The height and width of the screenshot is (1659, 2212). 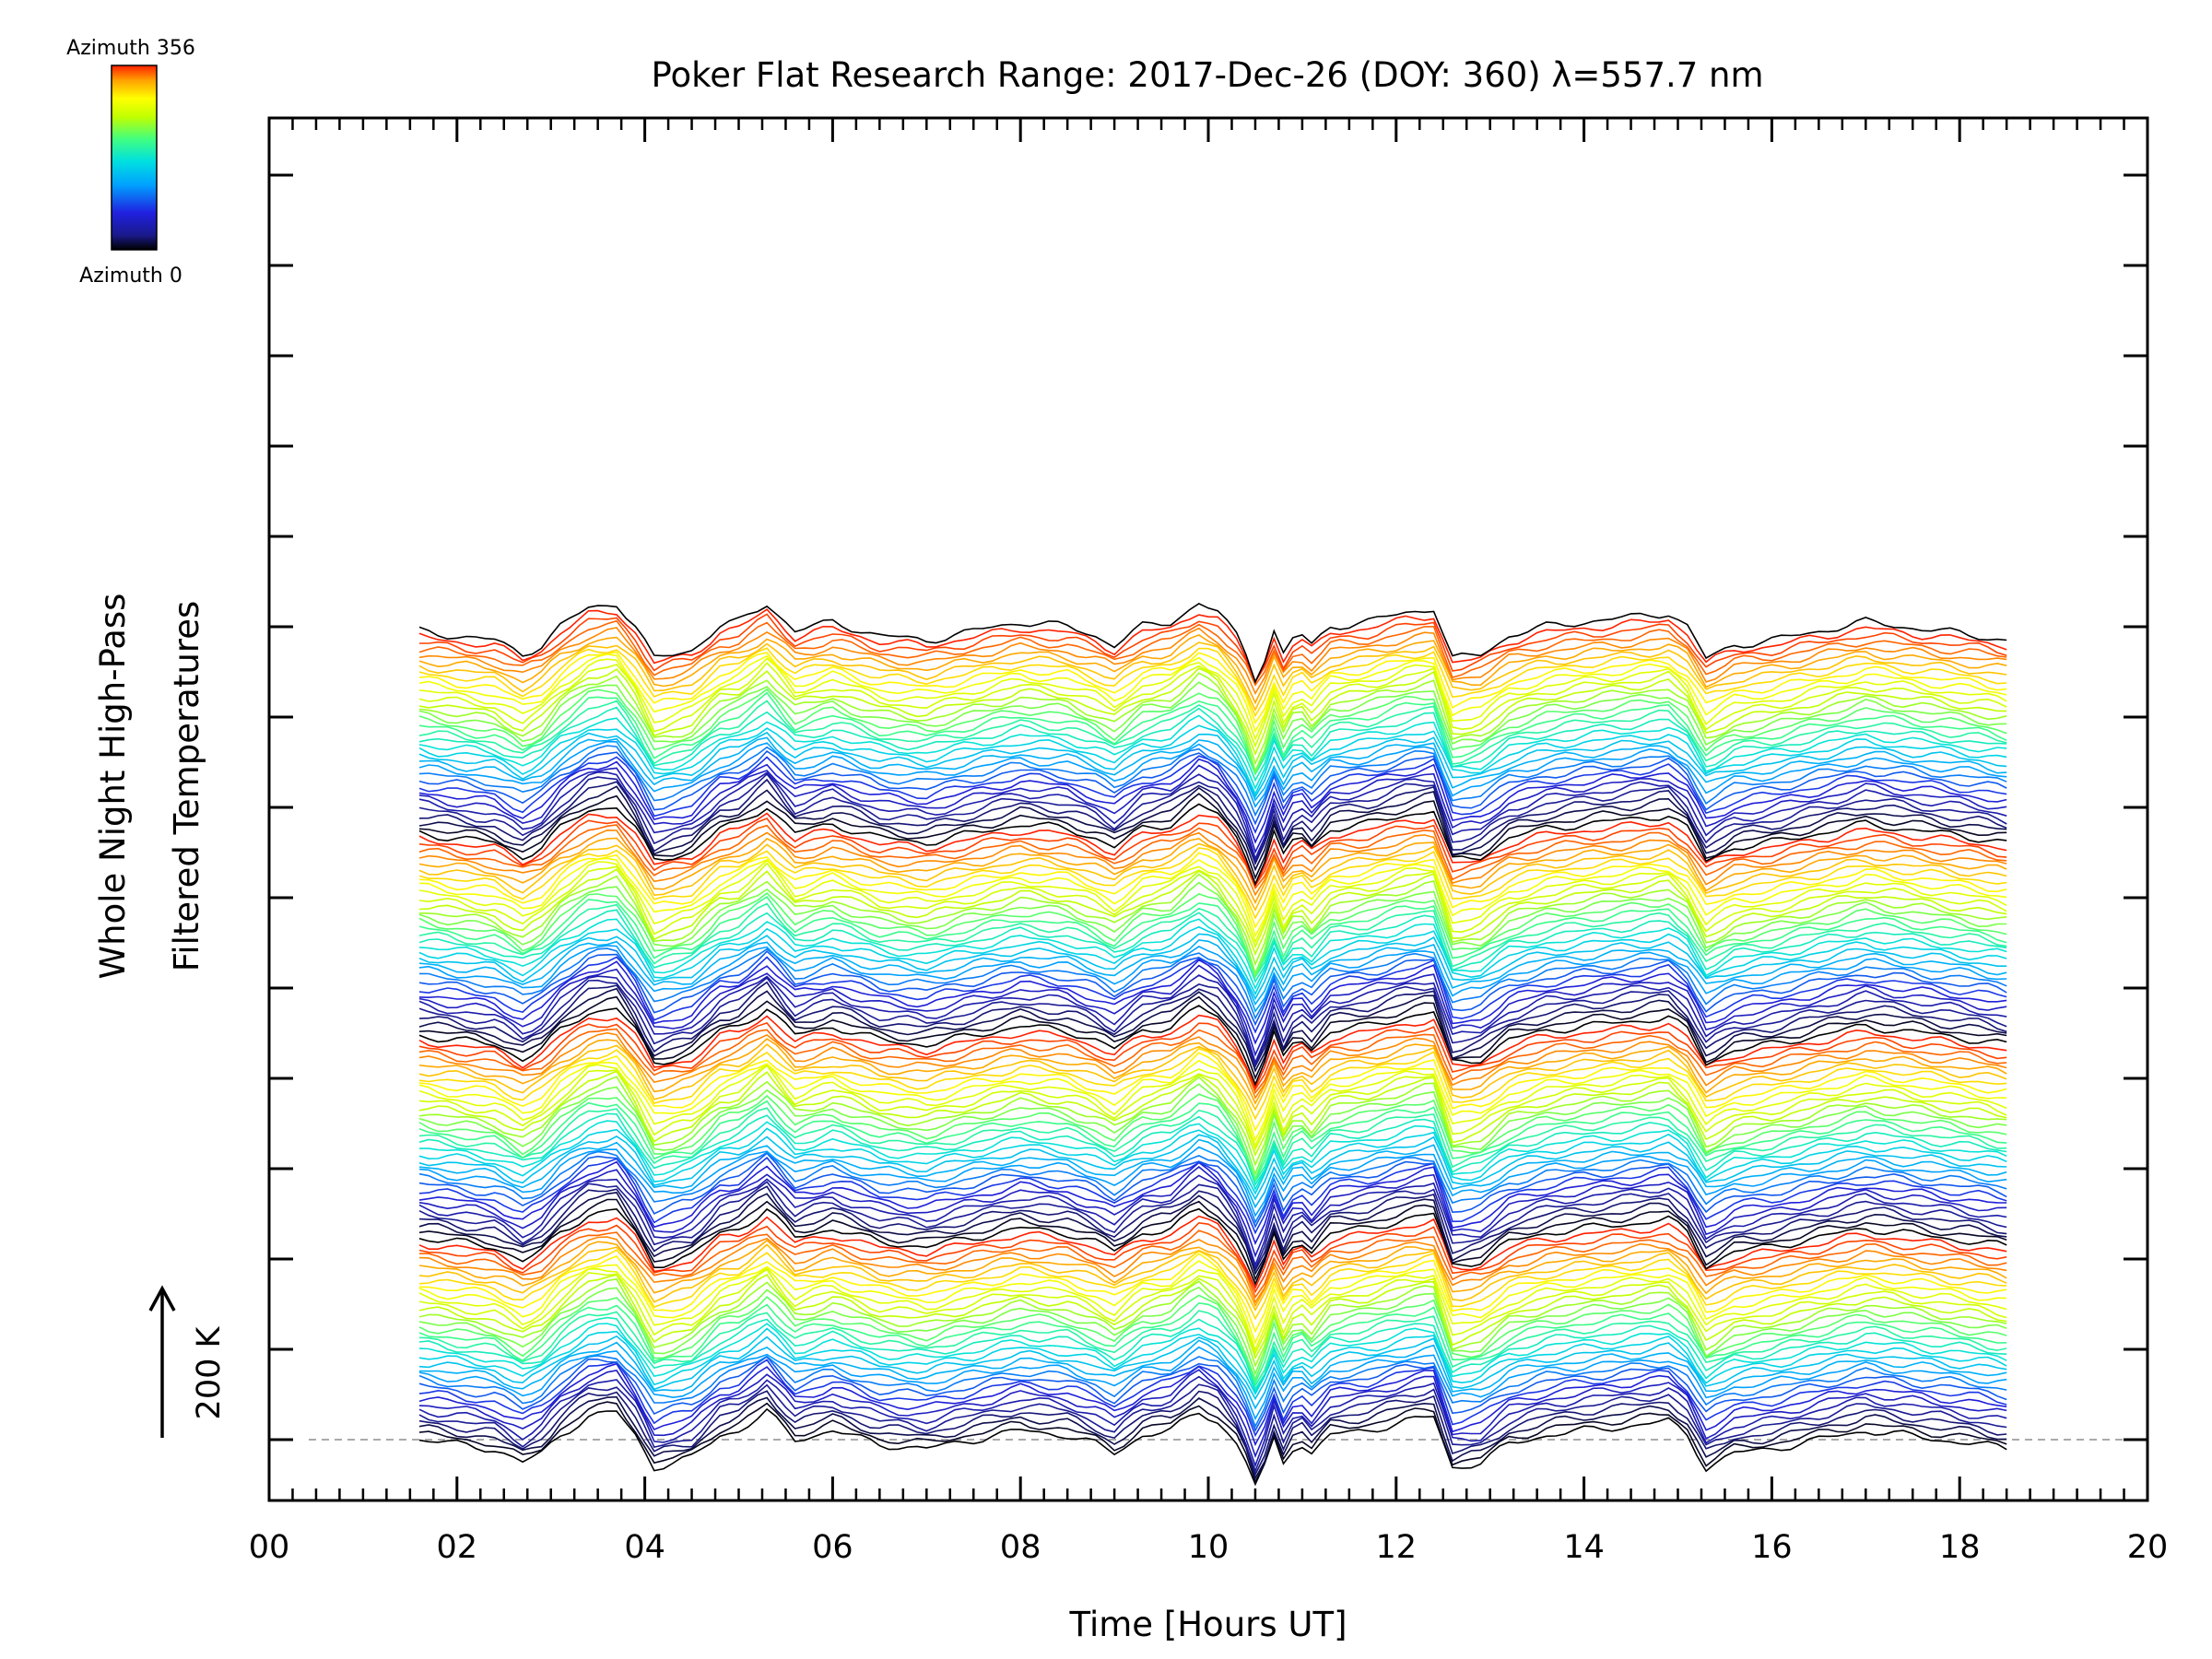 What do you see at coordinates (162, 1298) in the screenshot?
I see `scale-bar-arrow-head` at bounding box center [162, 1298].